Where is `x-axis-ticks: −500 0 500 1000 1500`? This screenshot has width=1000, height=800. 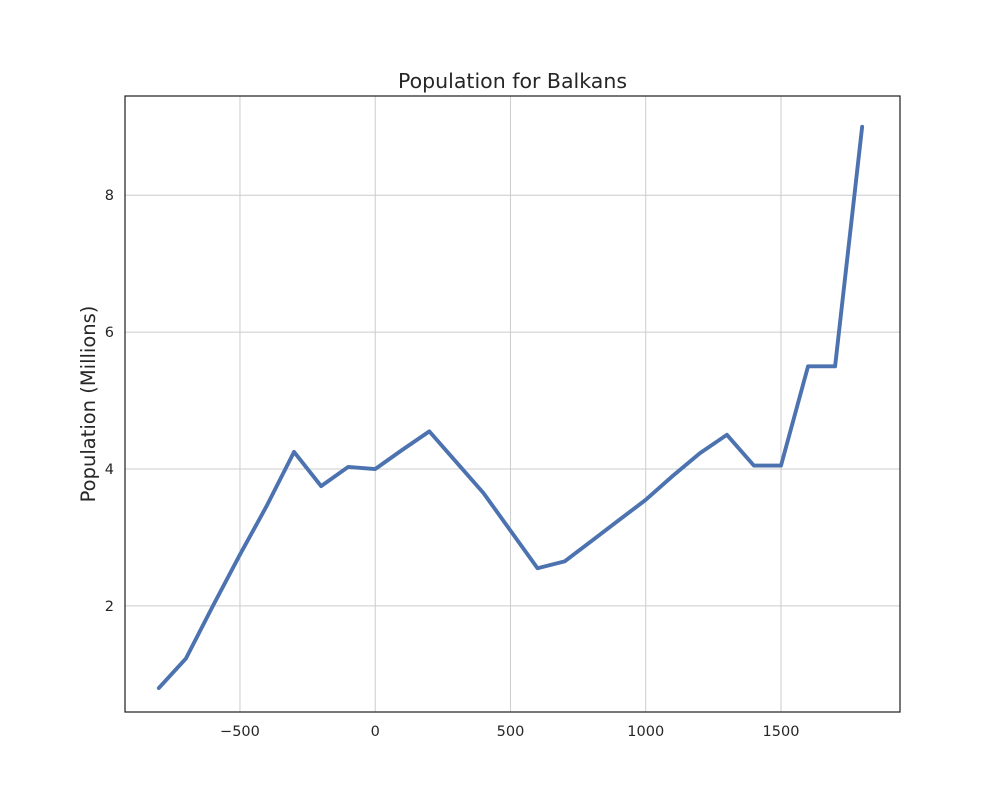 x-axis-ticks: −500 0 500 1000 1500 is located at coordinates (509, 732).